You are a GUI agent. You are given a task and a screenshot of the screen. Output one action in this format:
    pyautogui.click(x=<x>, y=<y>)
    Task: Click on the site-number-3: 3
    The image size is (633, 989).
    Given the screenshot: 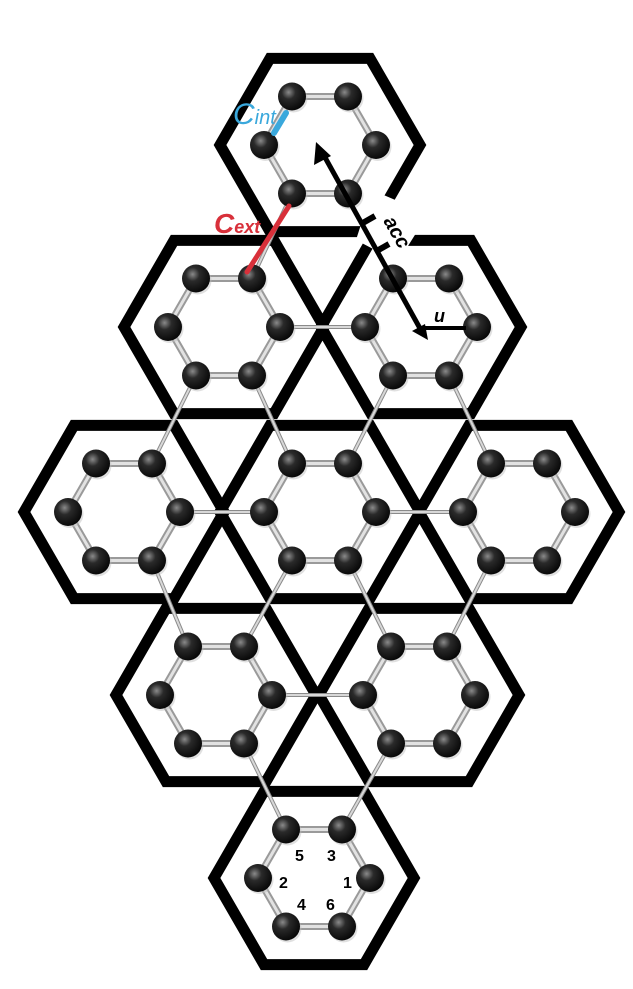 What is the action you would take?
    pyautogui.click(x=331, y=856)
    